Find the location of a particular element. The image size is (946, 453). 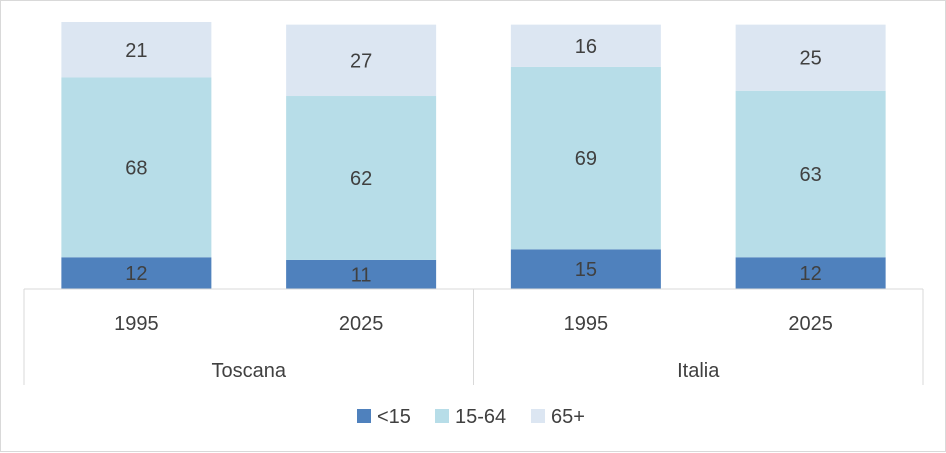

data-label: 15 is located at coordinates (586, 270).